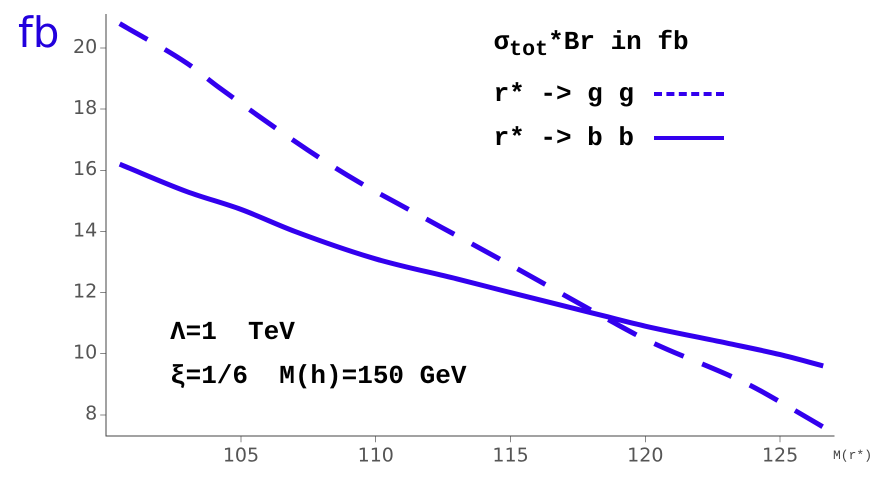  Describe the element at coordinates (852, 455) in the screenshot. I see `x-axis-title: M(r*)` at that location.